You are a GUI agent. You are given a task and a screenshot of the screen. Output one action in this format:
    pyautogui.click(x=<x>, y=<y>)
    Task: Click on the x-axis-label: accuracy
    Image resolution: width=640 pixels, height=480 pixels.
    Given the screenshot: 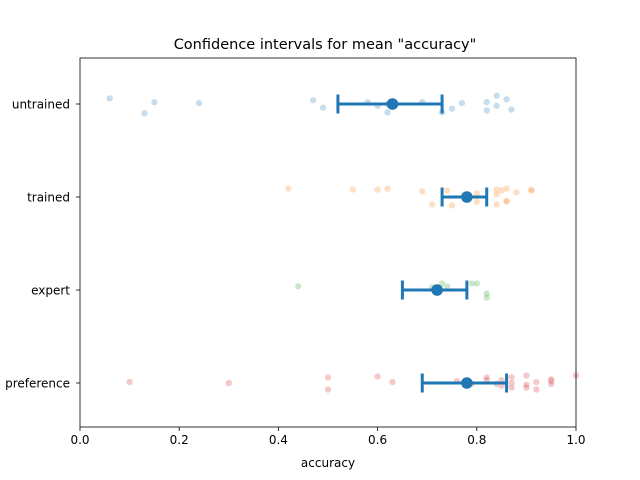 What is the action you would take?
    pyautogui.click(x=328, y=463)
    